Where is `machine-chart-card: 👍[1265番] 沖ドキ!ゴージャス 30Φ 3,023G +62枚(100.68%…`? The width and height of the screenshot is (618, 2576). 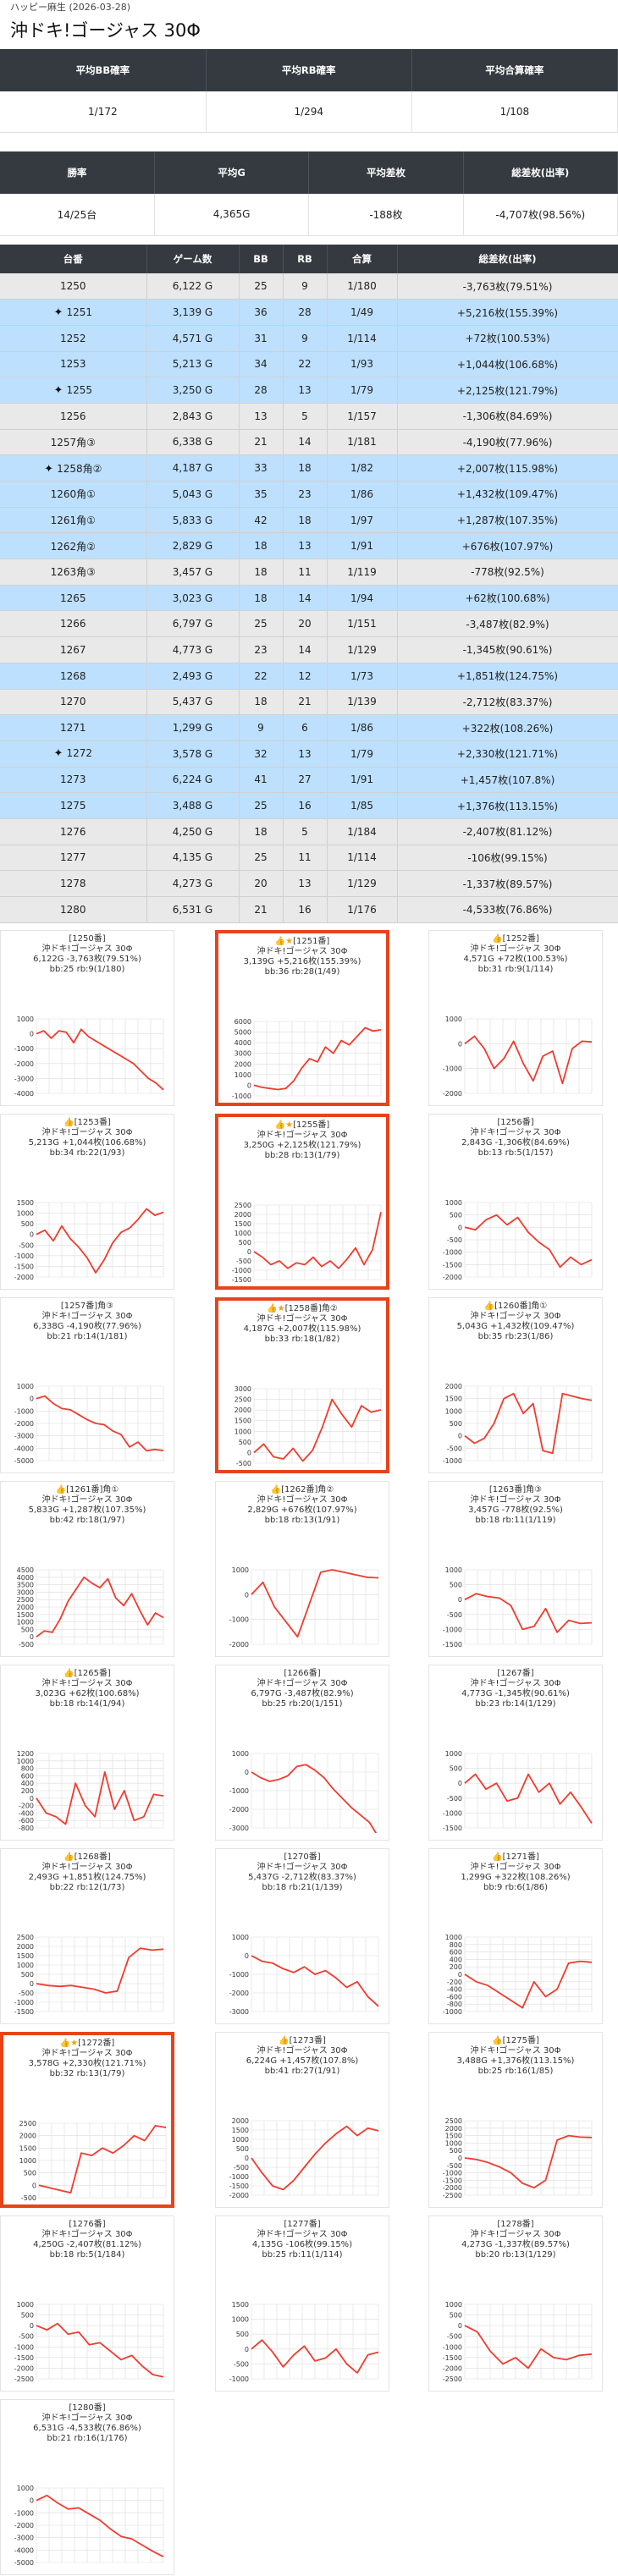 machine-chart-card: 👍[1265番] 沖ドキ!ゴージャス 30Φ 3,023G +62枚(100.68%… is located at coordinates (87, 1753).